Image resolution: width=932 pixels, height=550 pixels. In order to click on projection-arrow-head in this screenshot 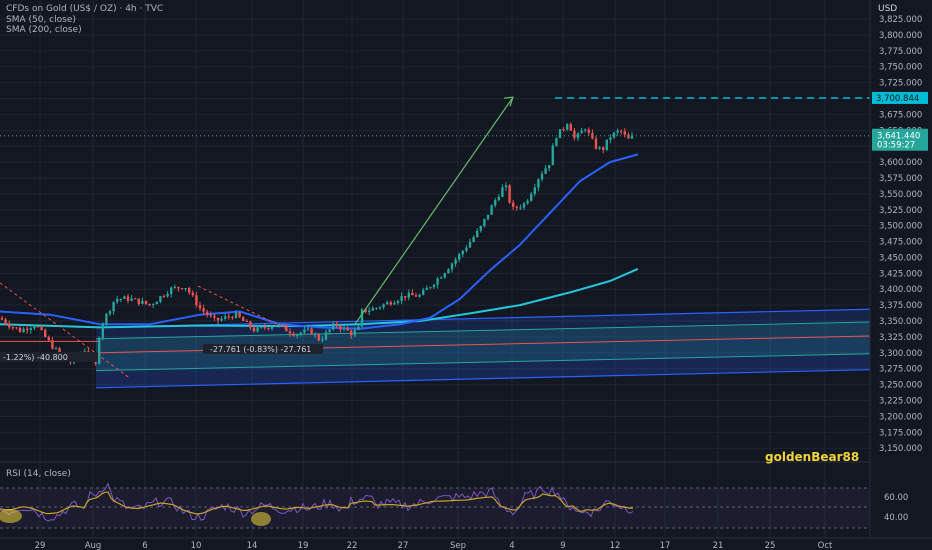, I will do `click(508, 101)`.